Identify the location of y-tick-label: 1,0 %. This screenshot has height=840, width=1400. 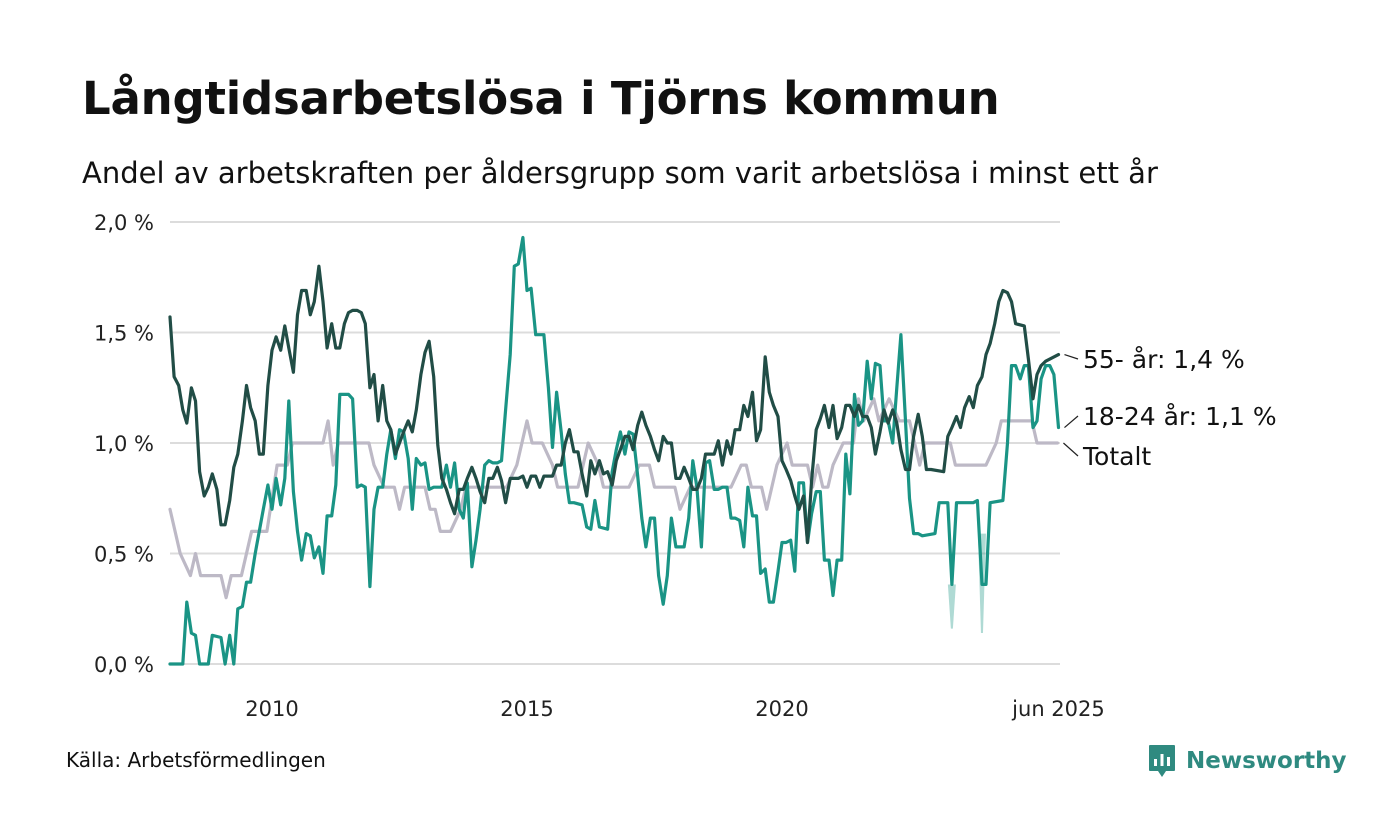
(124, 444).